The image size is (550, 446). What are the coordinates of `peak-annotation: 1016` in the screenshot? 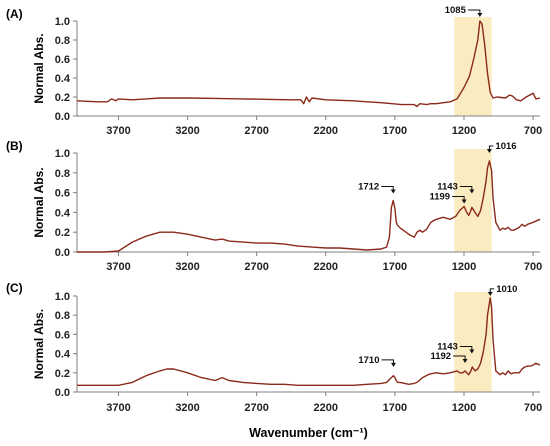 It's located at (501, 147).